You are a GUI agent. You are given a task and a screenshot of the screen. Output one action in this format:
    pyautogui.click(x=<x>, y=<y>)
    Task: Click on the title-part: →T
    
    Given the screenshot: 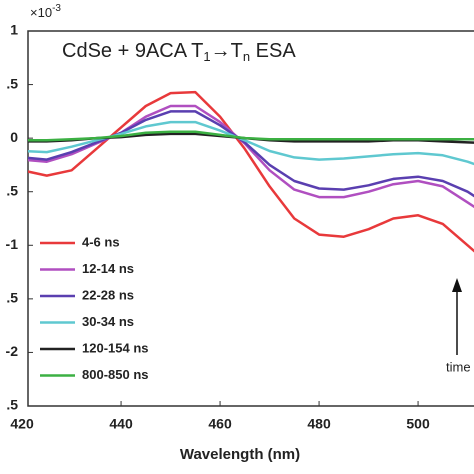 What is the action you would take?
    pyautogui.click(x=227, y=51)
    